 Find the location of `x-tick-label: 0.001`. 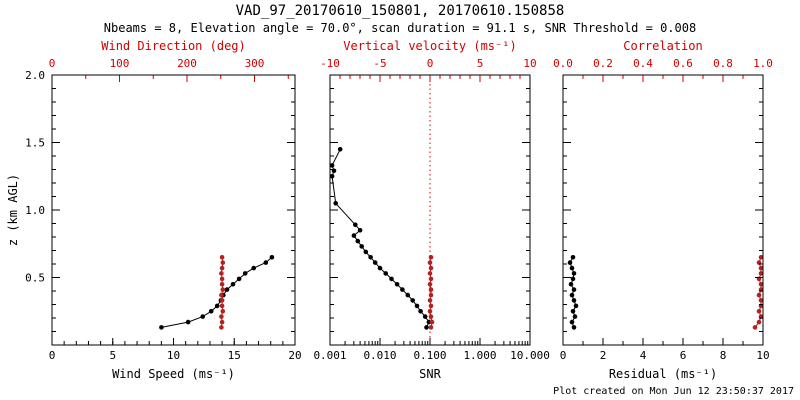

x-tick-label: 0.001 is located at coordinates (329, 355).